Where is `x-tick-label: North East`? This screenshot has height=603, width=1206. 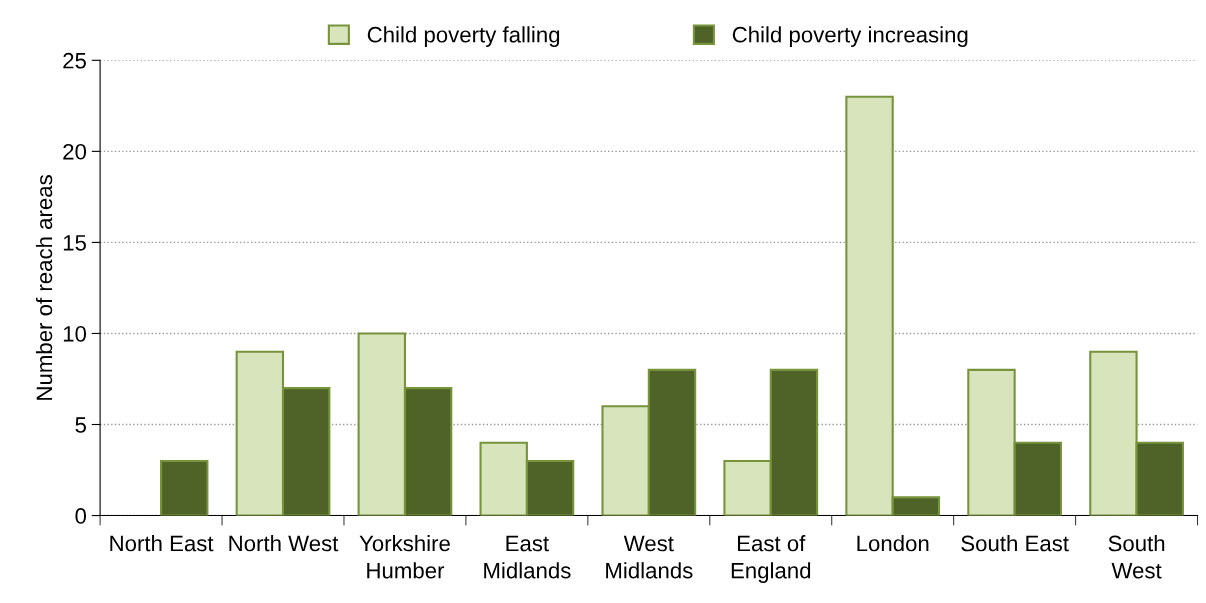 x-tick-label: North East is located at coordinates (162, 543).